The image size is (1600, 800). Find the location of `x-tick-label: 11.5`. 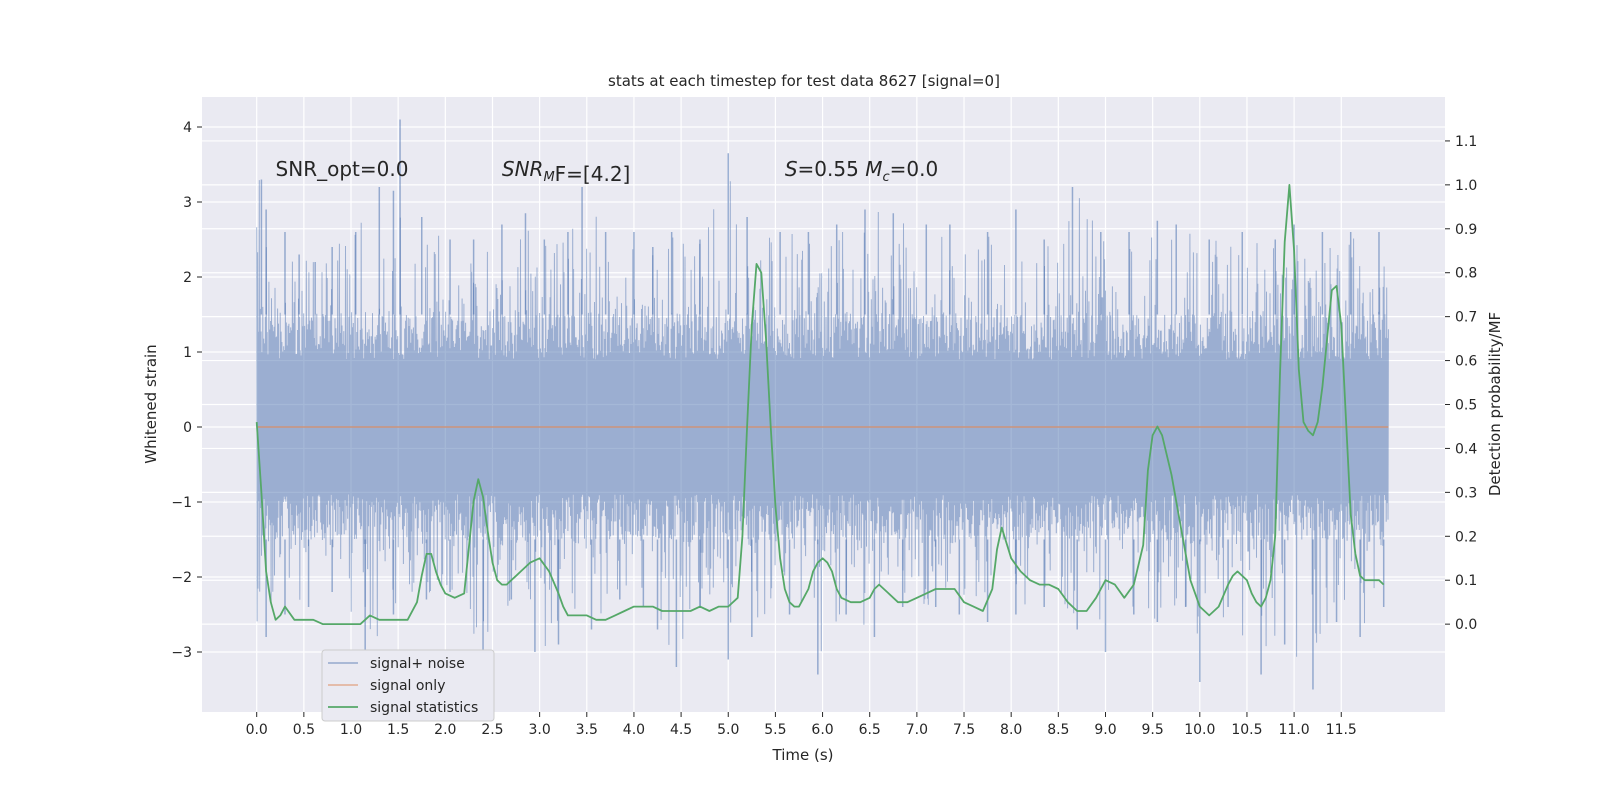

x-tick-label: 11.5 is located at coordinates (1341, 730).